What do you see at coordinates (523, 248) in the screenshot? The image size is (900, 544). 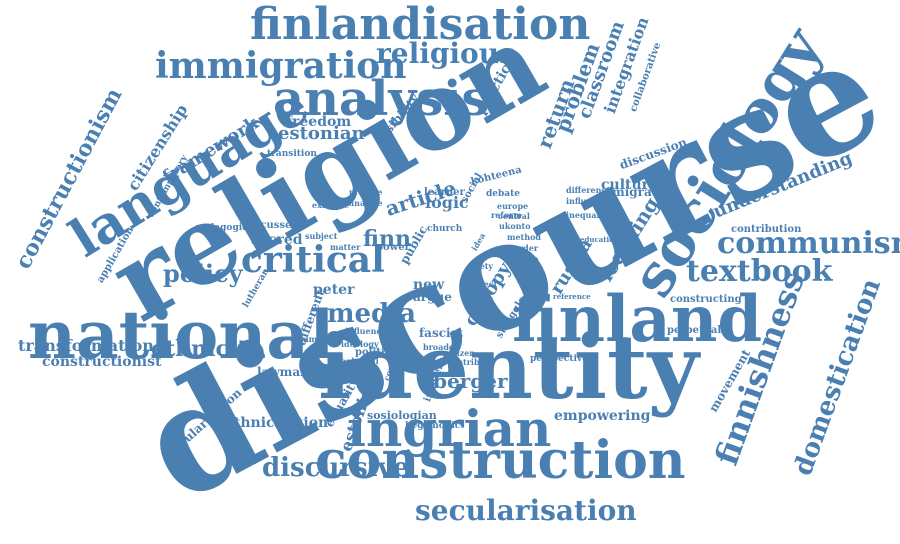 I see `word-border: border` at bounding box center [523, 248].